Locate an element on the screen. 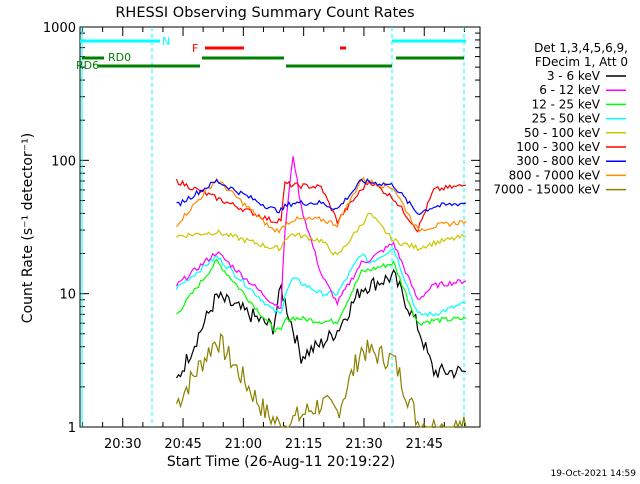  legend-label: 6 - 12 keV is located at coordinates (570, 90).